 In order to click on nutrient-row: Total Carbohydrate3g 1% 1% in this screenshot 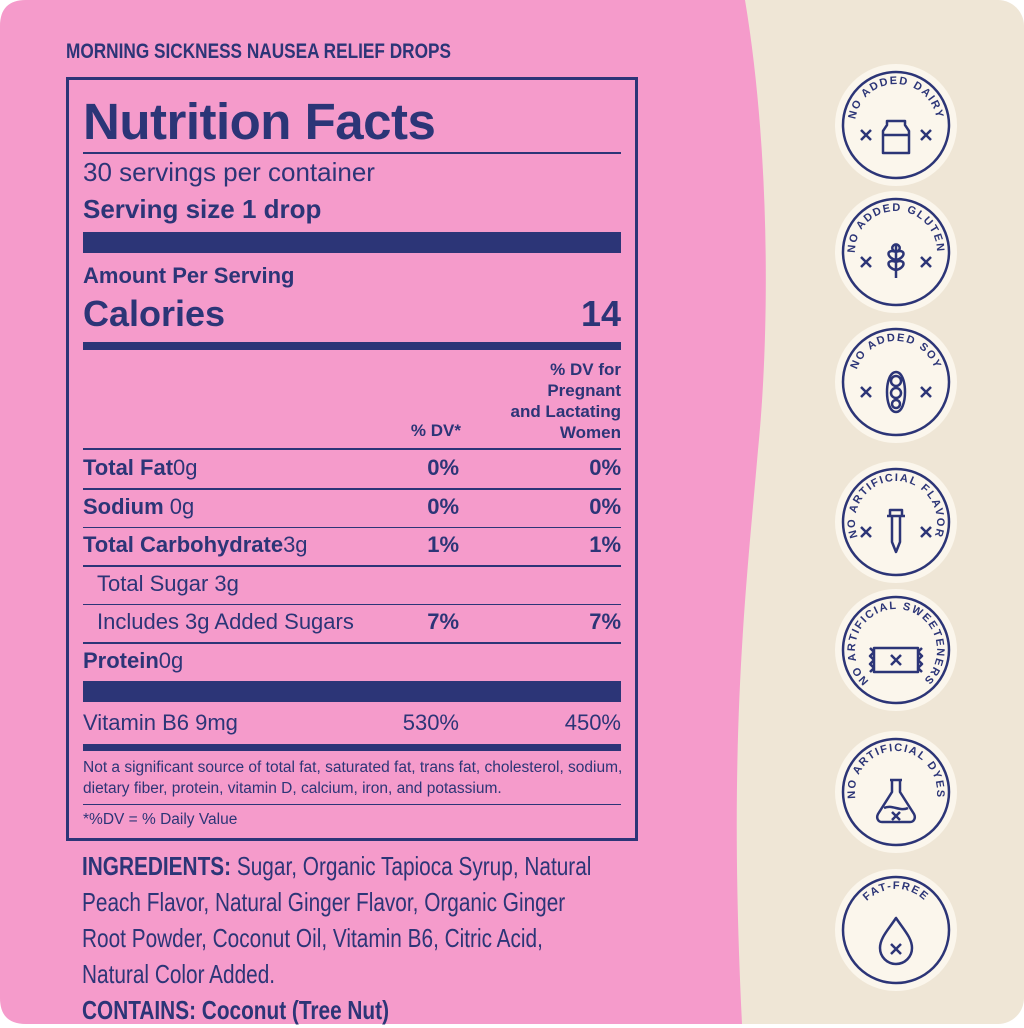, I will do `click(352, 545)`.